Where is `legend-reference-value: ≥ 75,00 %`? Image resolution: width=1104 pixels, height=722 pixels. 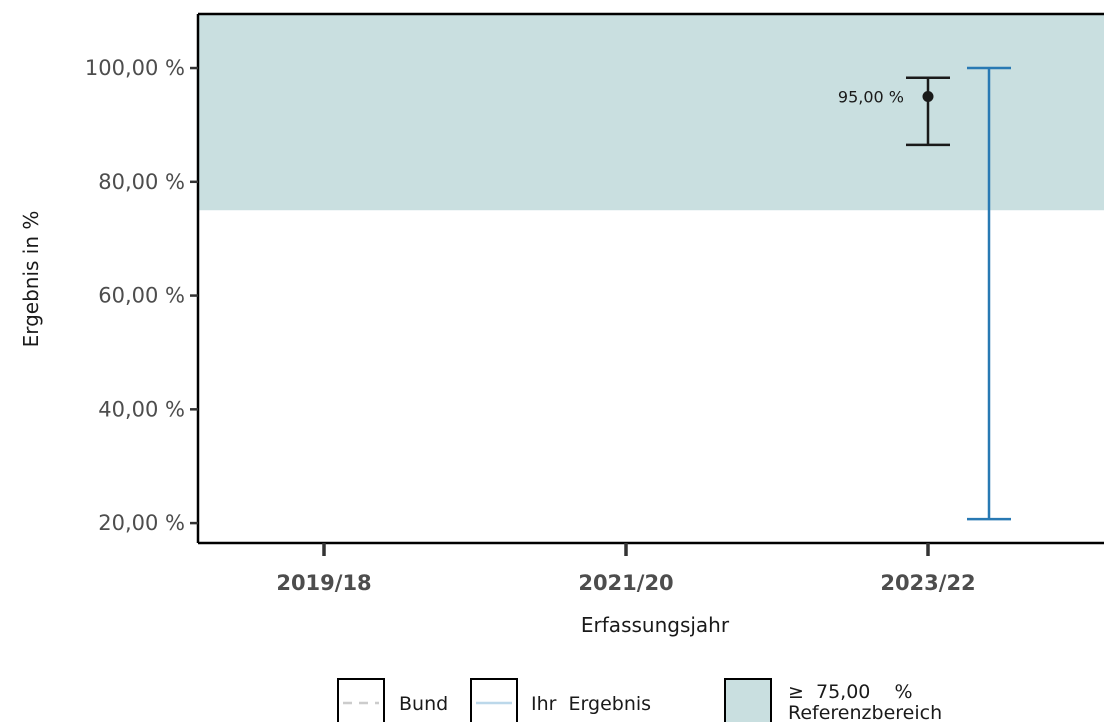
legend-reference-value: ≥ 75,00 % is located at coordinates (850, 692).